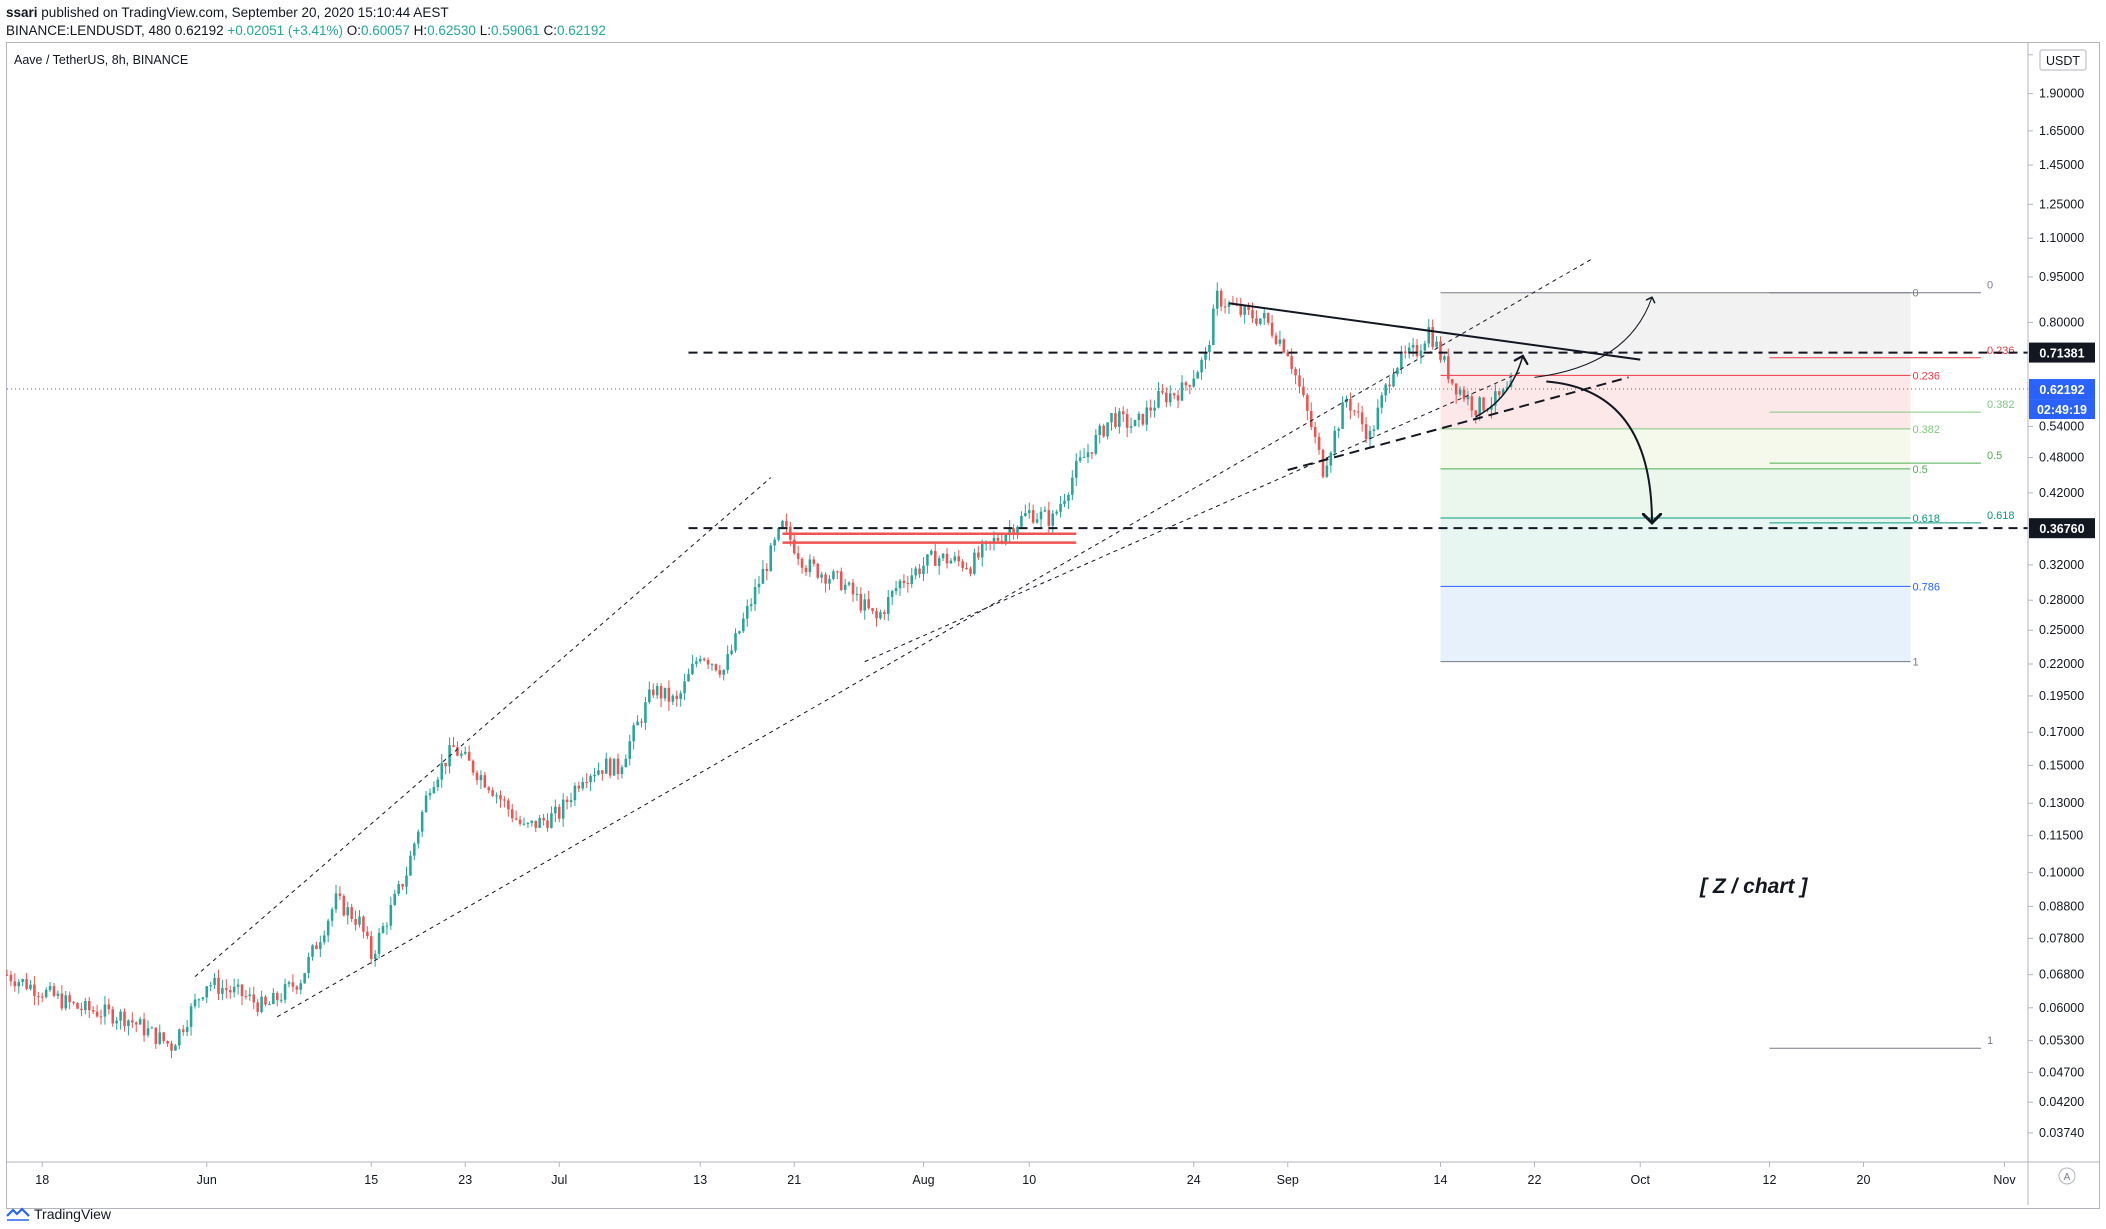  I want to click on price-change: +0.02051 (+3.41%), so click(285, 30).